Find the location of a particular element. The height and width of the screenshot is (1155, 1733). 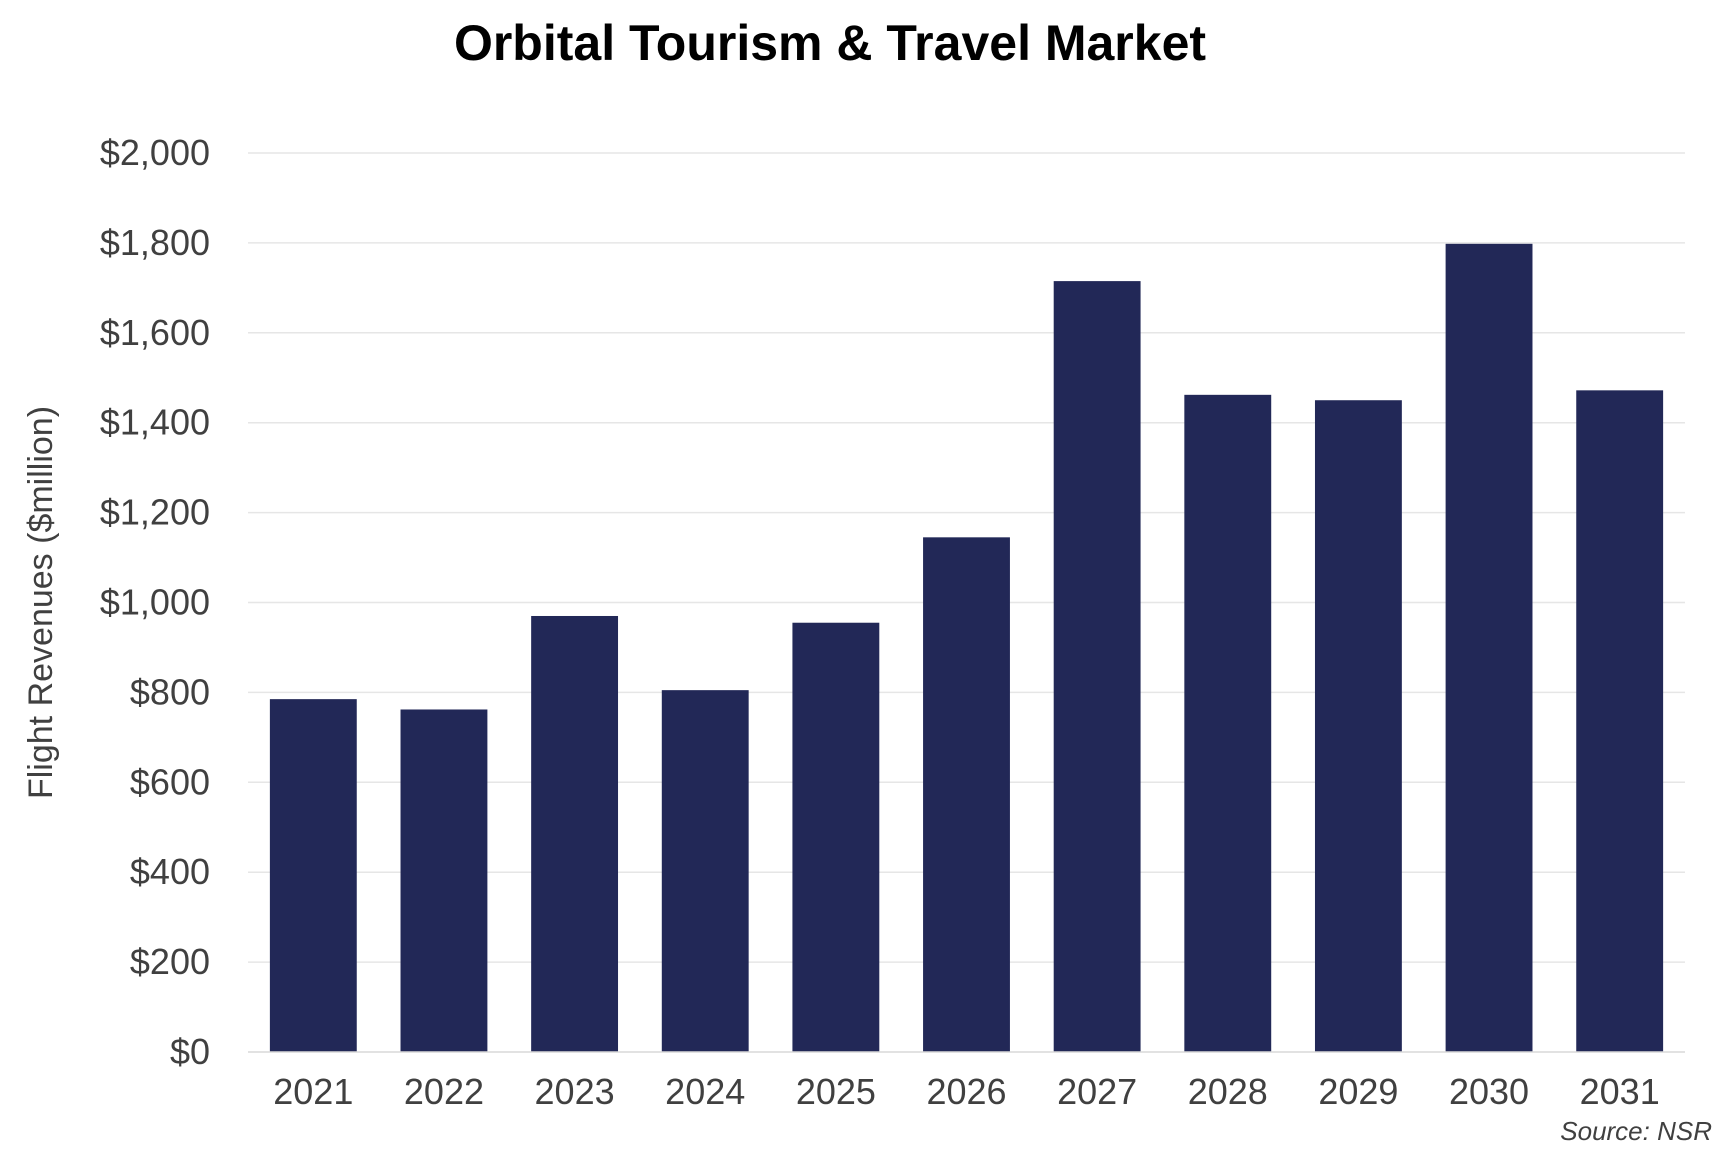

y-tick-label: $600 is located at coordinates (170, 781).